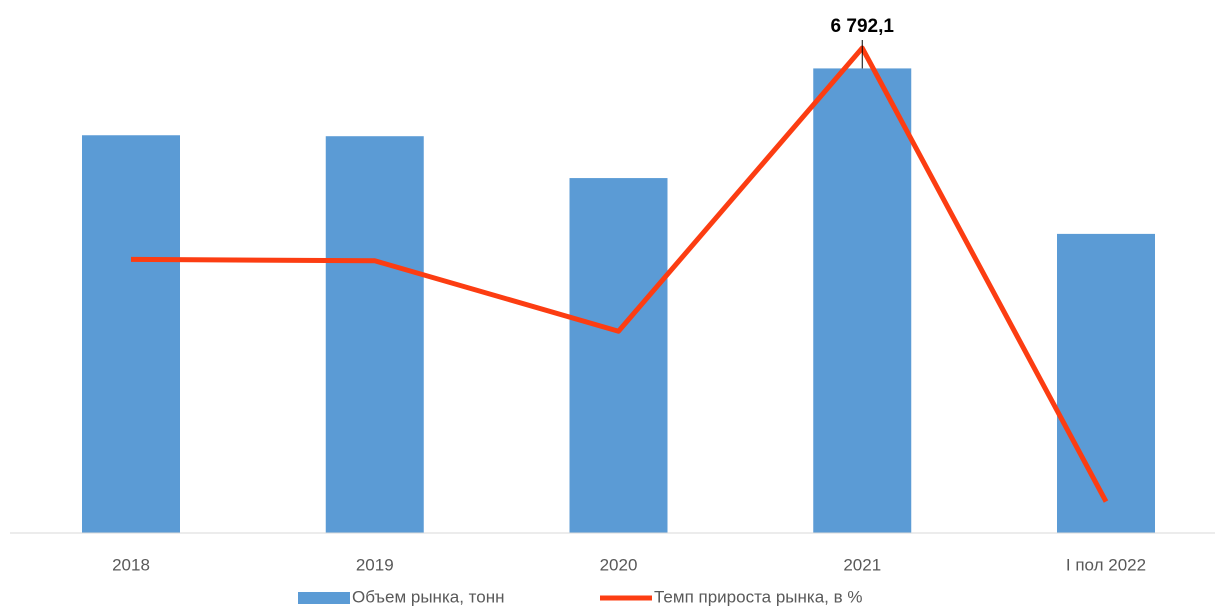 The image size is (1218, 614). What do you see at coordinates (131, 564) in the screenshot?
I see `x-tick-label: 2018` at bounding box center [131, 564].